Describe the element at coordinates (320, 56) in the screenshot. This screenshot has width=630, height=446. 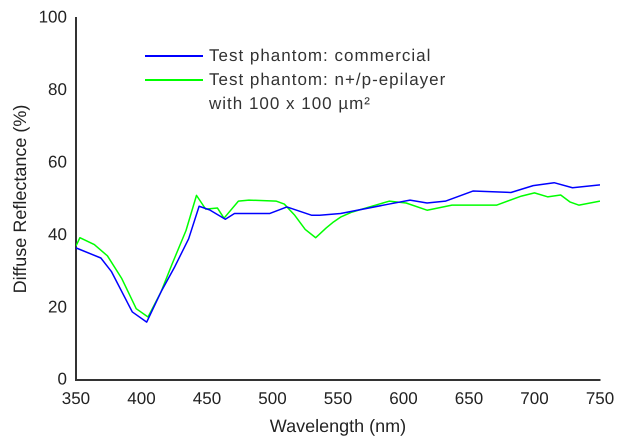
I see `legend-label: Test phantom: commercial` at that location.